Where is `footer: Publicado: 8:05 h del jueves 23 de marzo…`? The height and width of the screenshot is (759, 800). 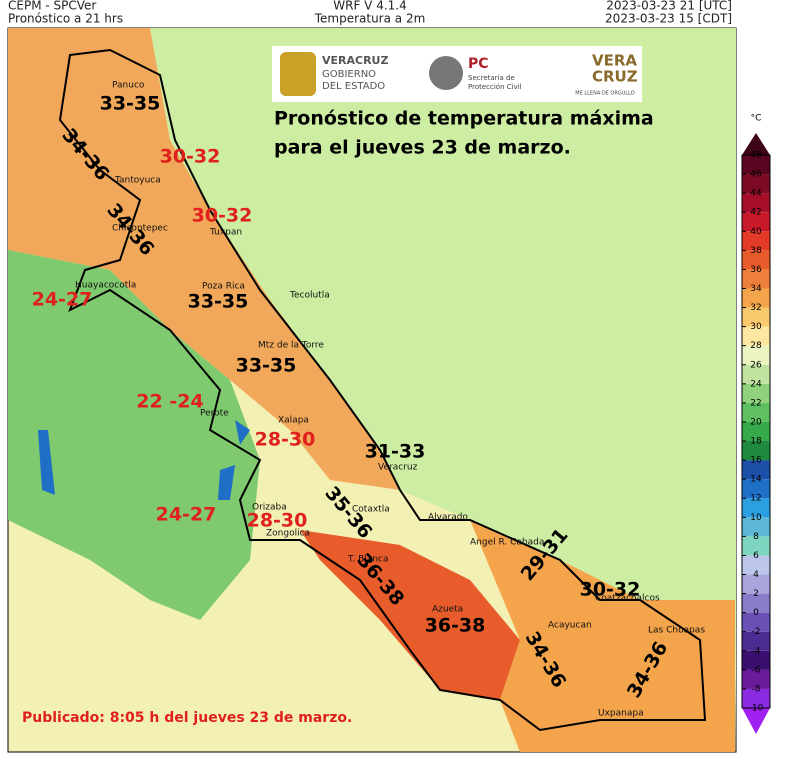 footer: Publicado: 8:05 h del jueves 23 de marzo… is located at coordinates (187, 718).